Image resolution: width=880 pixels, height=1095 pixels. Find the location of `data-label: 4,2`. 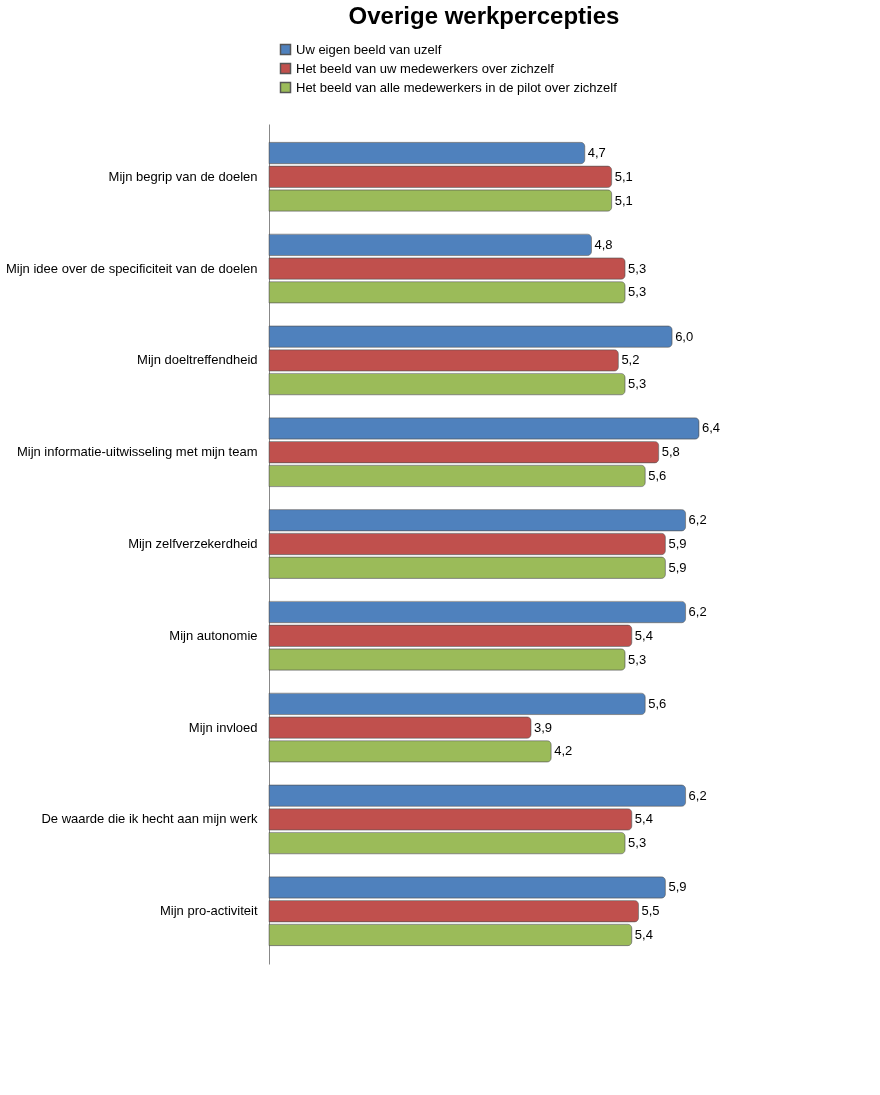

data-label: 4,2 is located at coordinates (563, 751).